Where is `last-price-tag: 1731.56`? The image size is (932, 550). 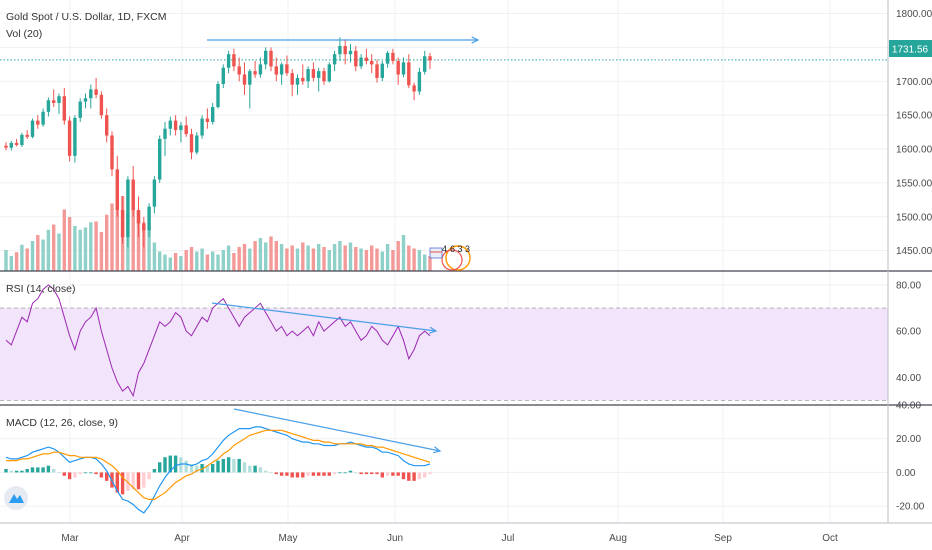
last-price-tag: 1731.56 is located at coordinates (910, 48).